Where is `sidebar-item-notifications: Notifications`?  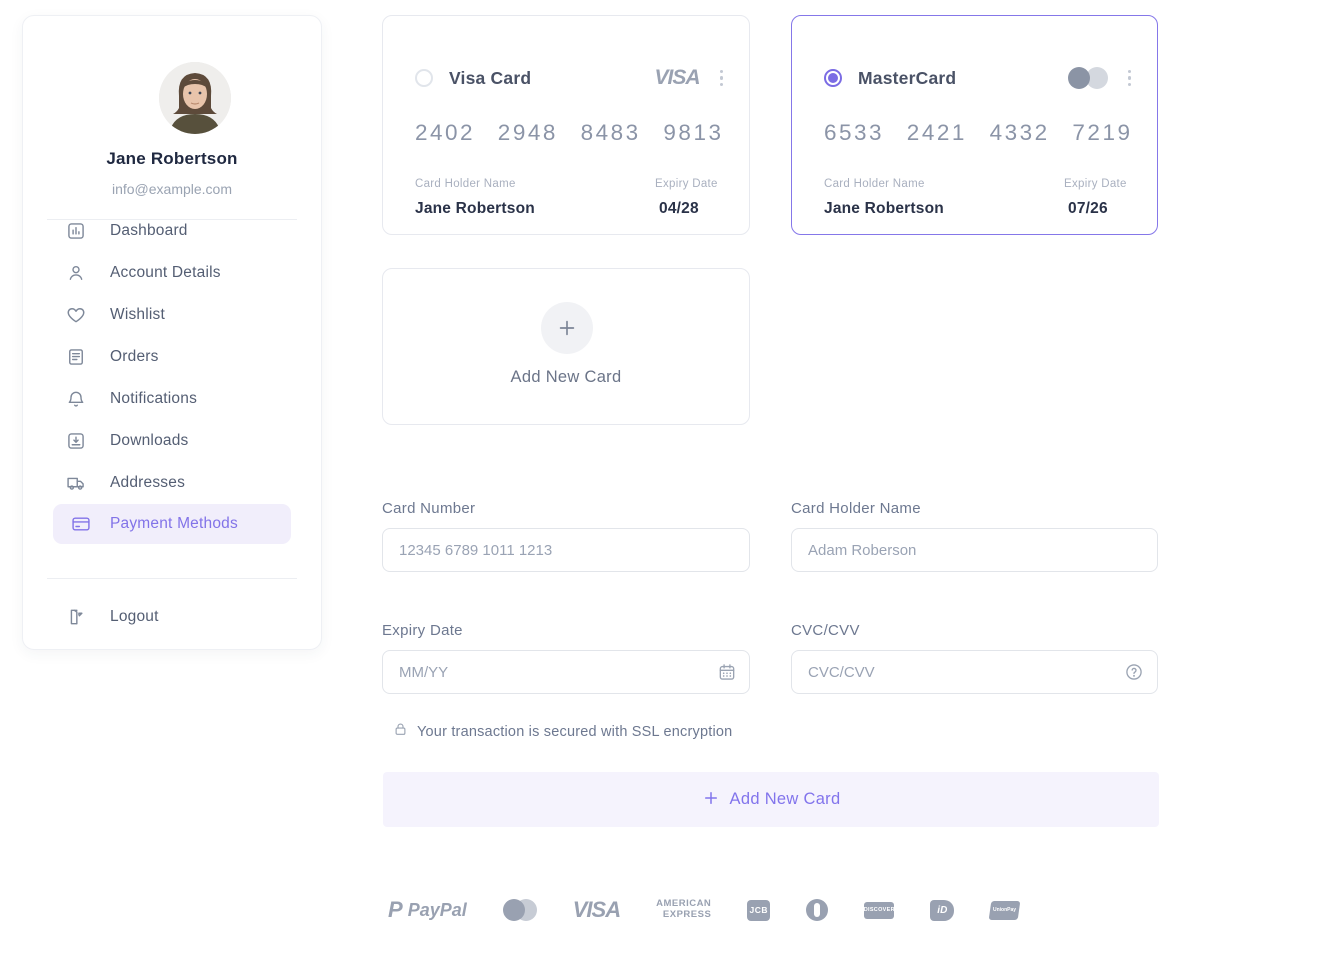 sidebar-item-notifications: Notifications is located at coordinates (172, 399).